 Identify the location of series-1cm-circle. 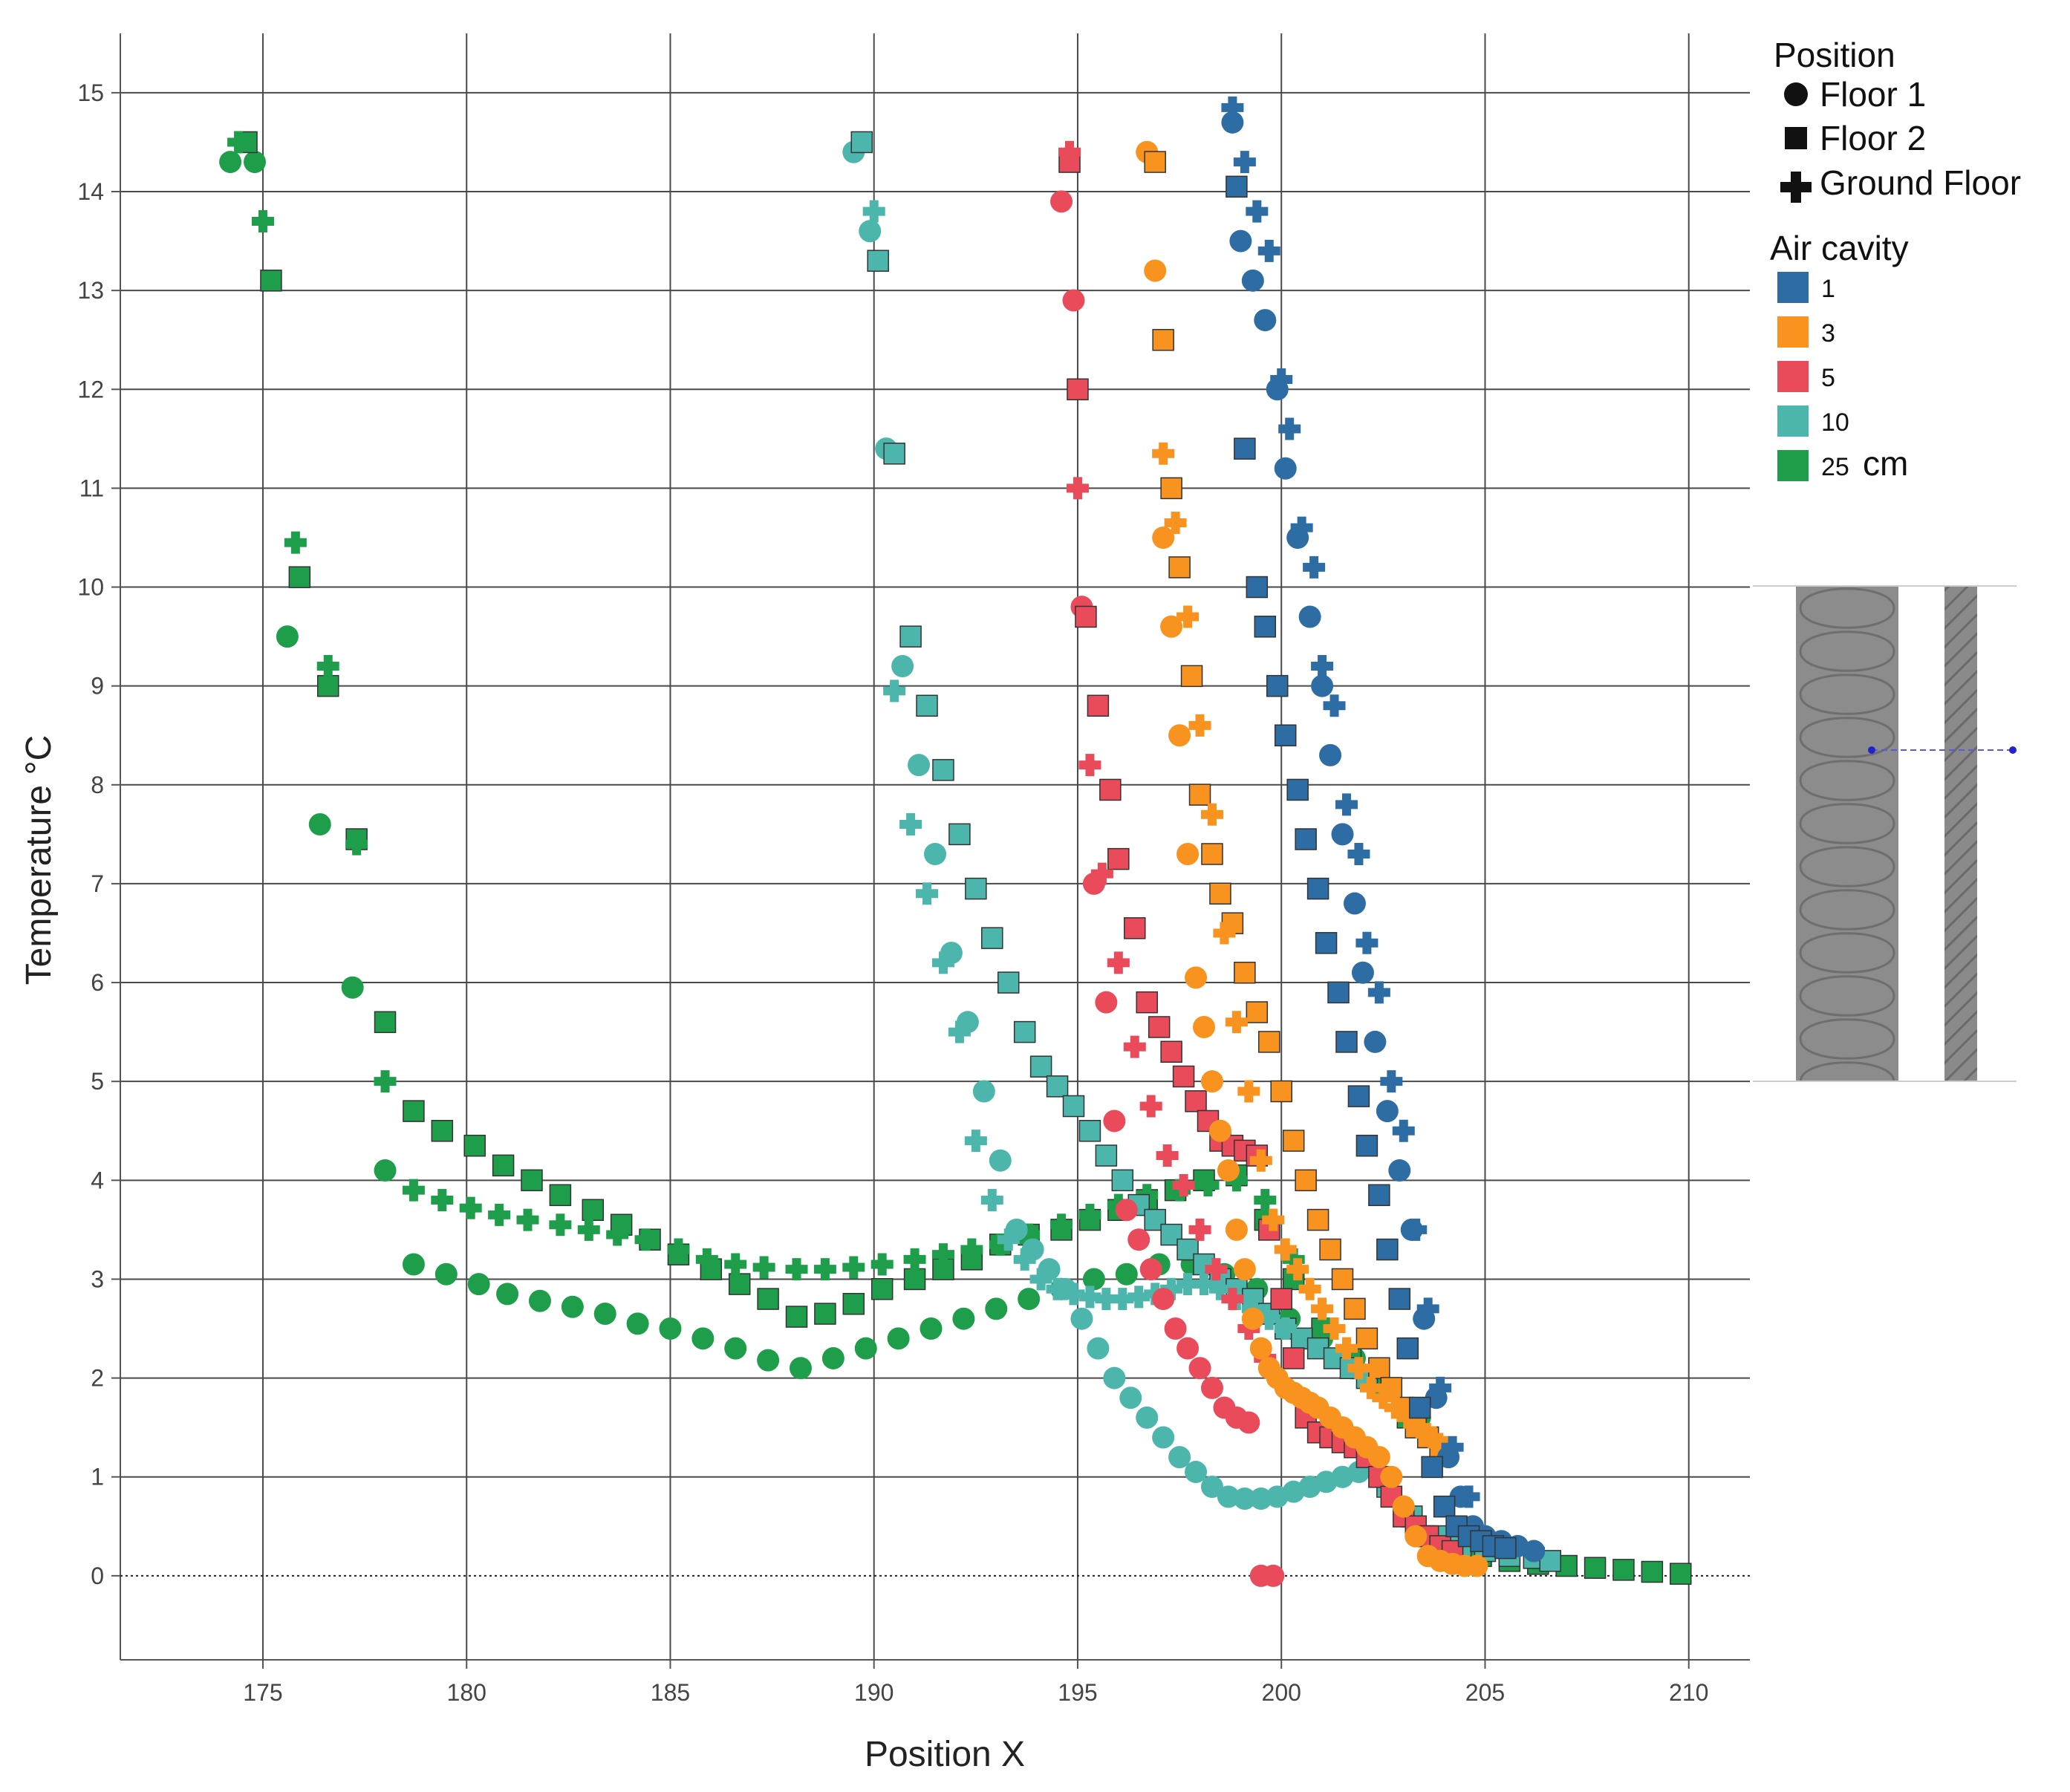
(1384, 837).